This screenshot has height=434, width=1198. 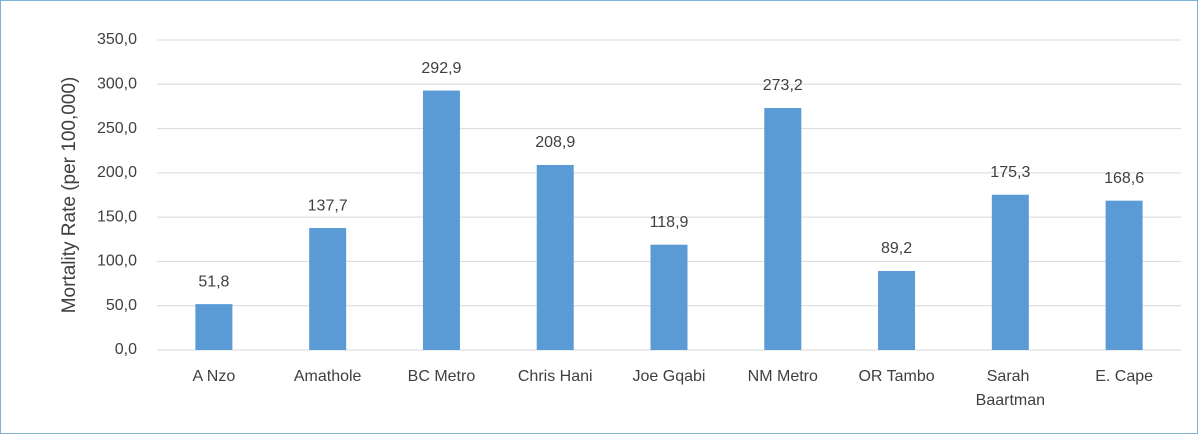 I want to click on y-tick-label: 350,0, so click(x=117, y=39).